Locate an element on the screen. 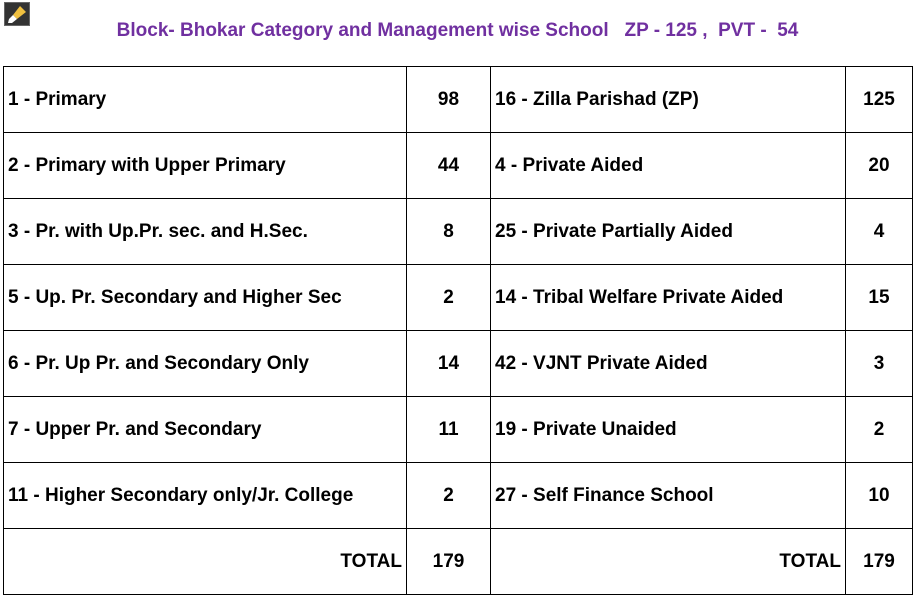 The height and width of the screenshot is (598, 915). table-row: 1 - Primary 98 16 - Zilla Parishad (ZP) 125 is located at coordinates (458, 99).